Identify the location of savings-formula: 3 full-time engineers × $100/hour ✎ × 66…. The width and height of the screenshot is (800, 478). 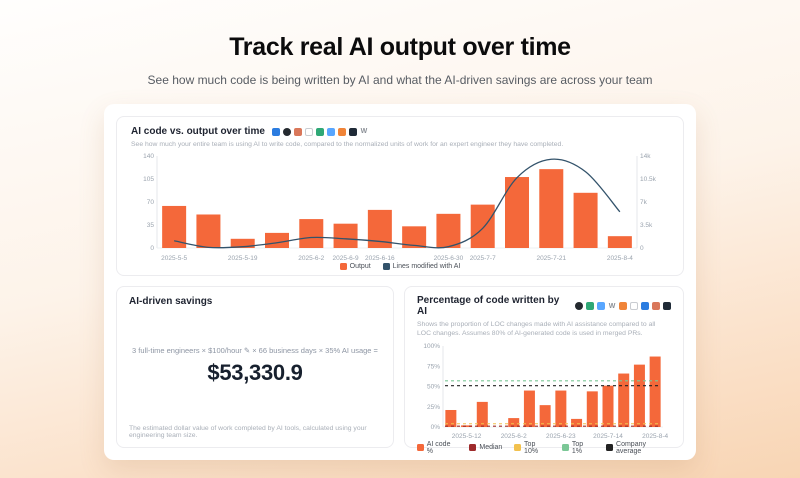
(255, 350).